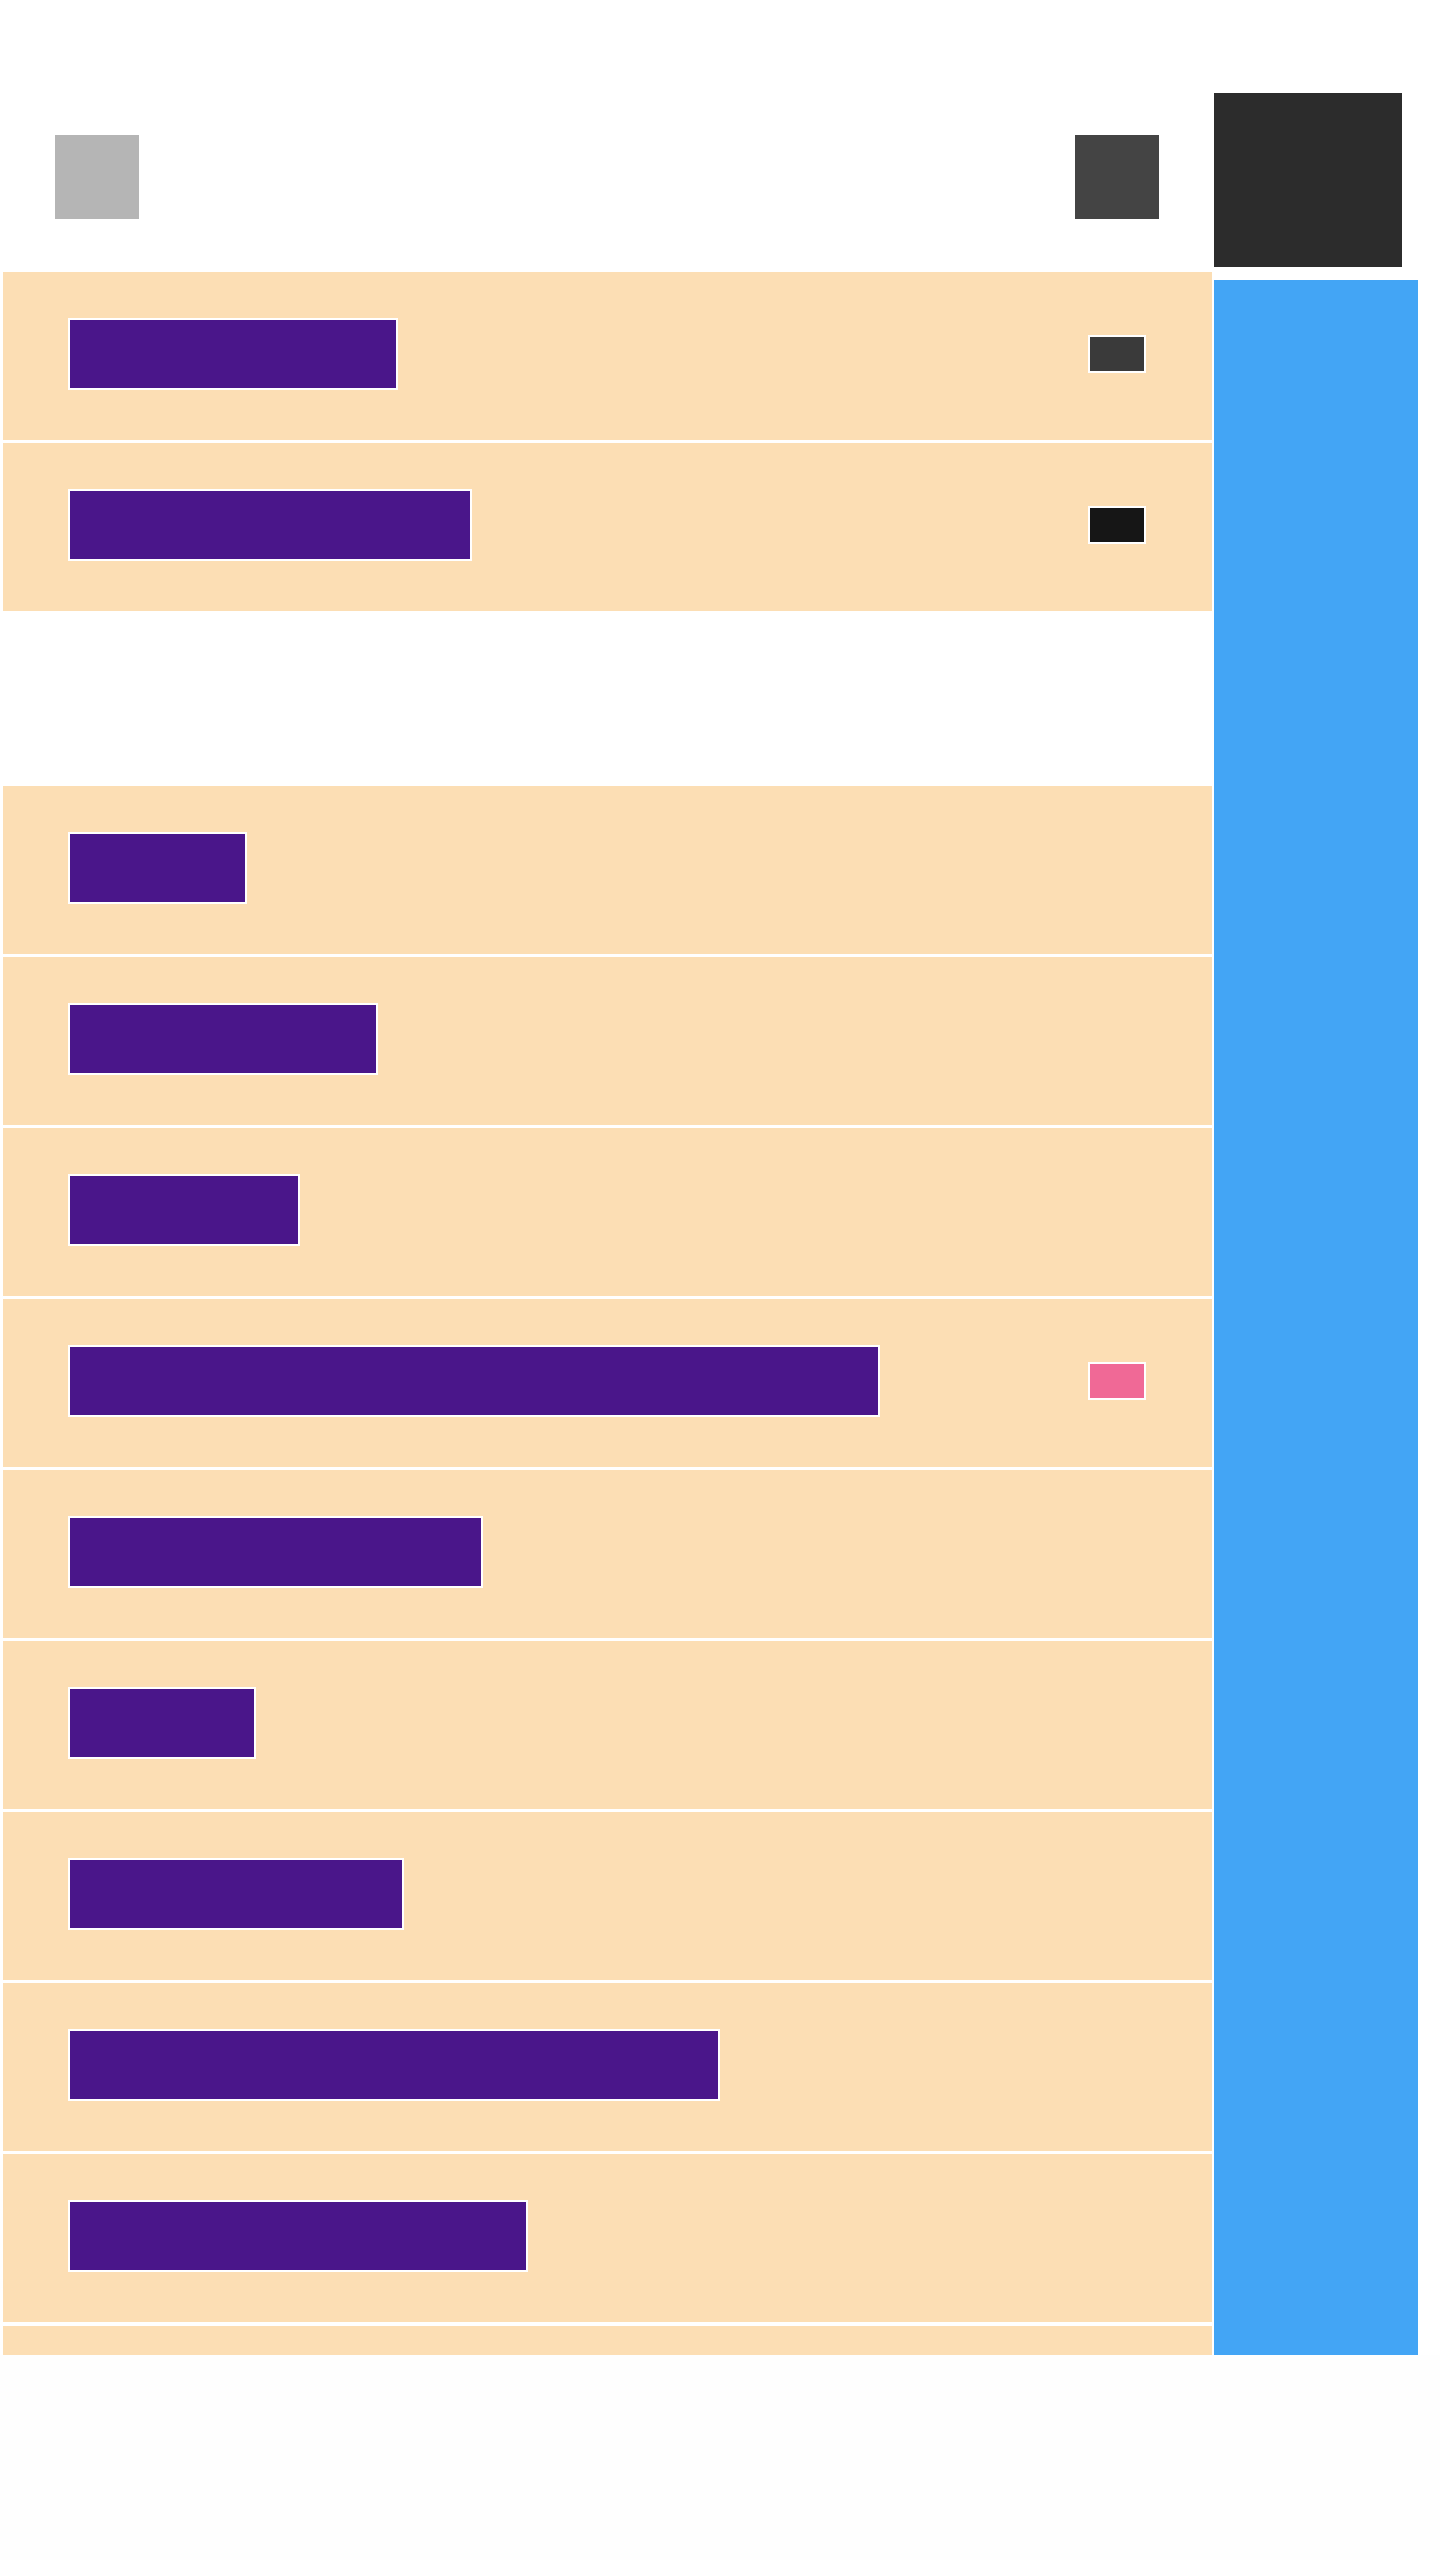  Describe the element at coordinates (720, 2457) in the screenshot. I see `footer-background` at that location.